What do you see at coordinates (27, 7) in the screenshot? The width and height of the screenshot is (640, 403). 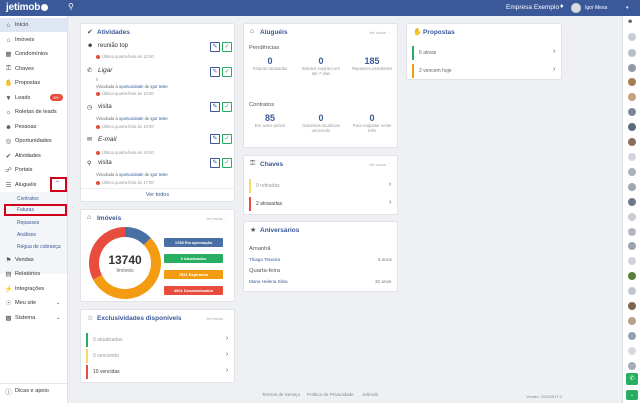 I see `logo: jetimob` at bounding box center [27, 7].